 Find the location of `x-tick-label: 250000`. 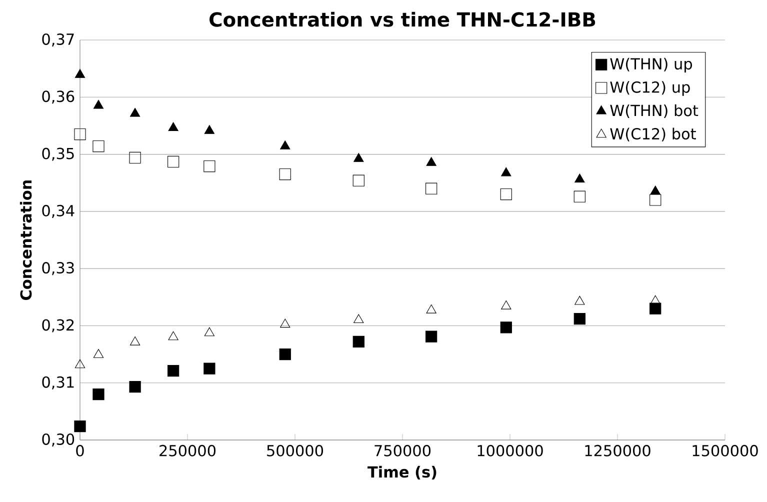

x-tick-label: 250000 is located at coordinates (188, 450).